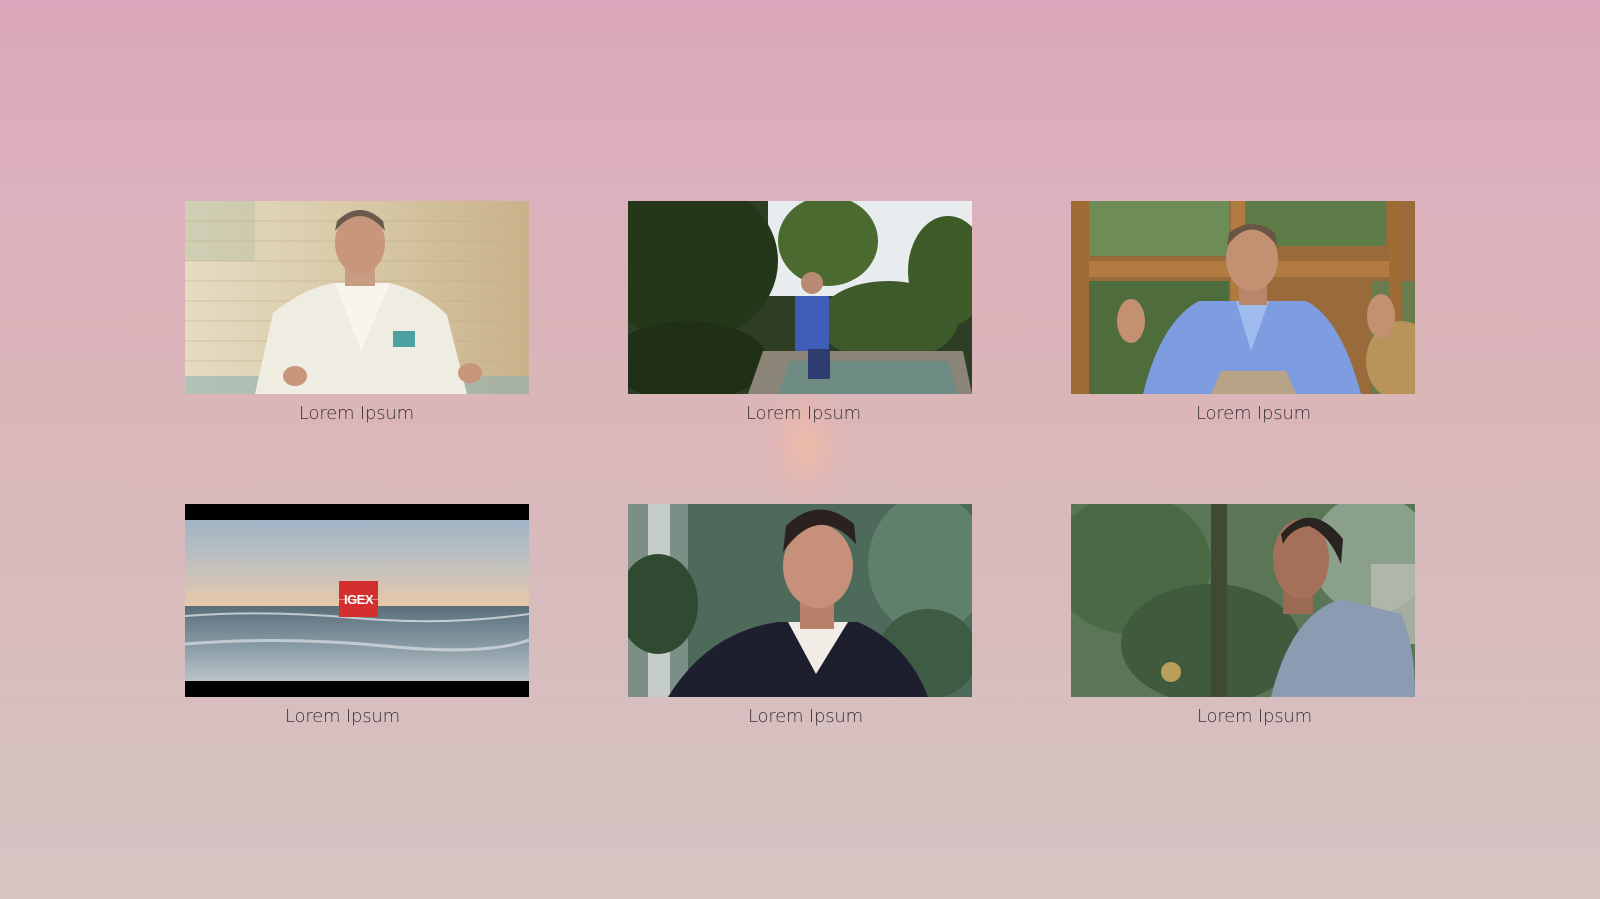 This screenshot has height=899, width=1600. I want to click on video-tile-1: Lorem Ipsum, so click(357, 312).